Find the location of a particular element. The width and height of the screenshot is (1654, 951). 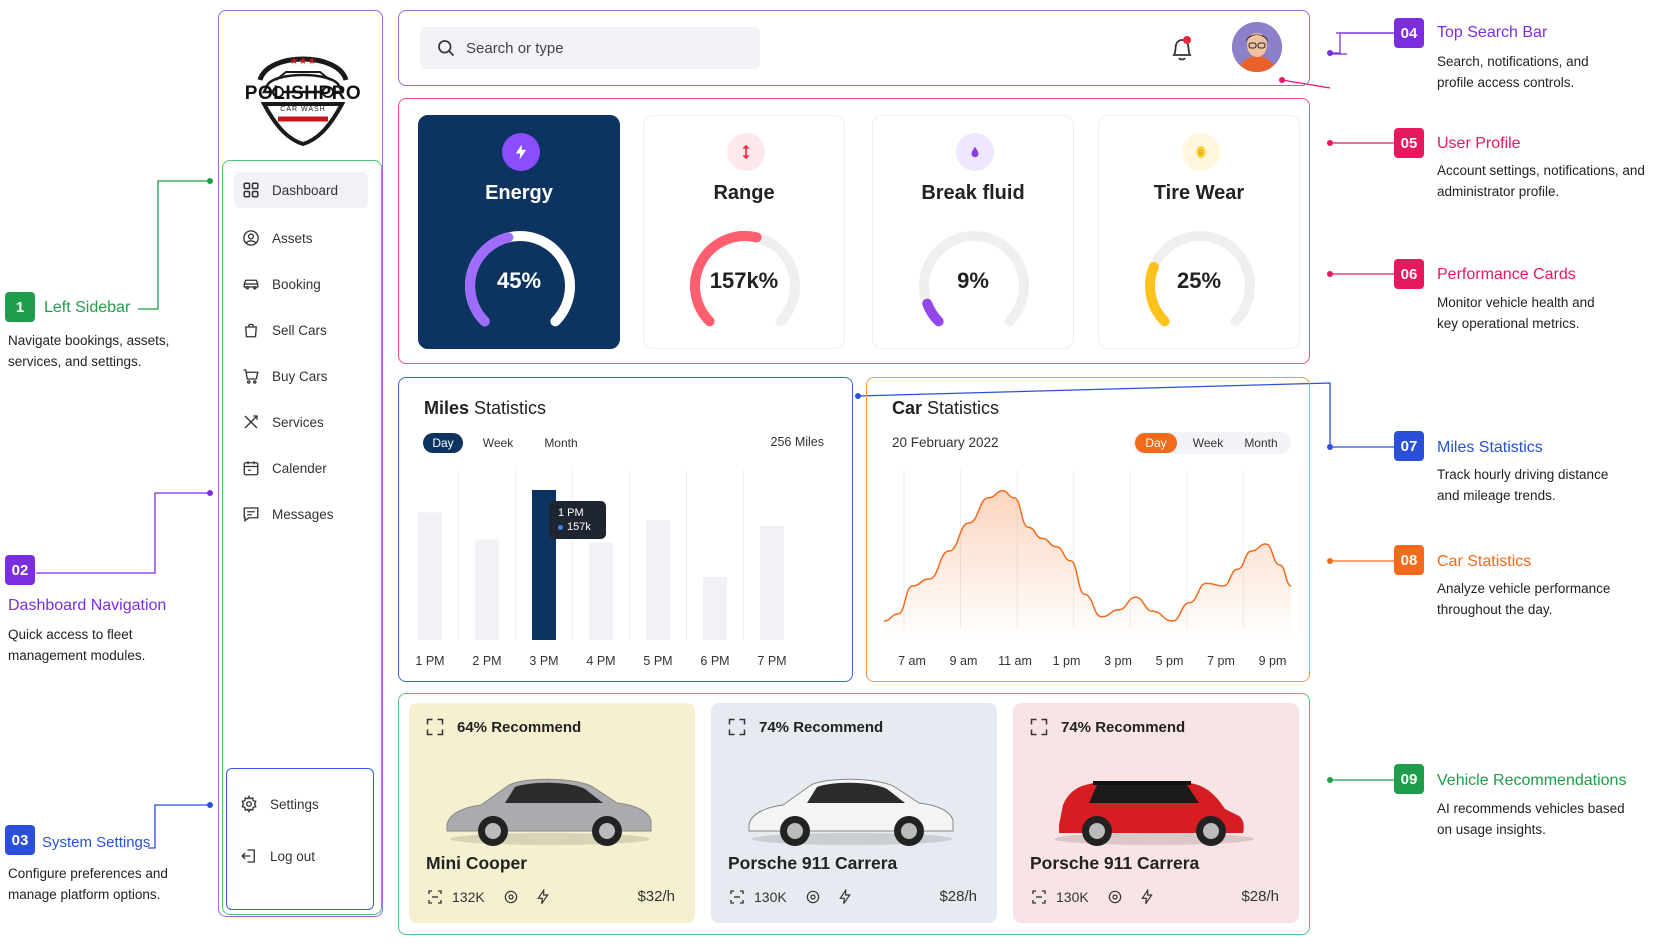

car-mileage: 130K is located at coordinates (1072, 897).